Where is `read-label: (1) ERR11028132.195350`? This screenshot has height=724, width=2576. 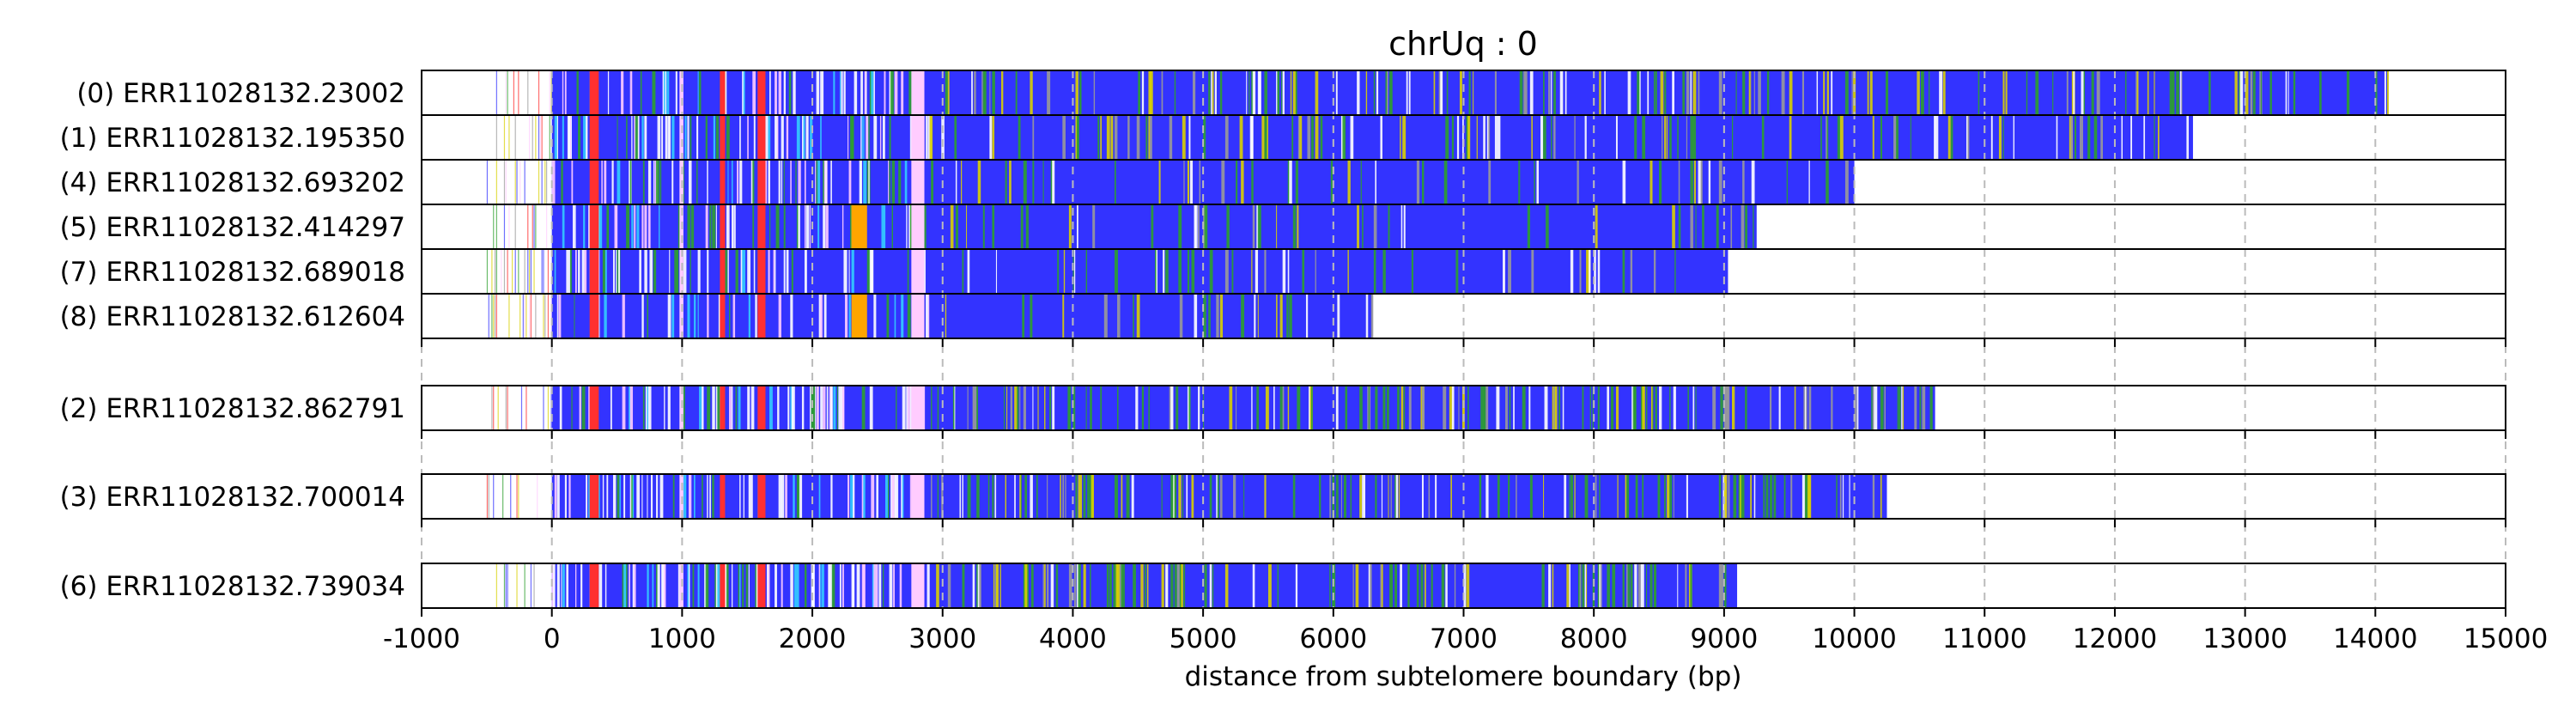
read-label: (1) ERR11028132.195350 is located at coordinates (232, 138).